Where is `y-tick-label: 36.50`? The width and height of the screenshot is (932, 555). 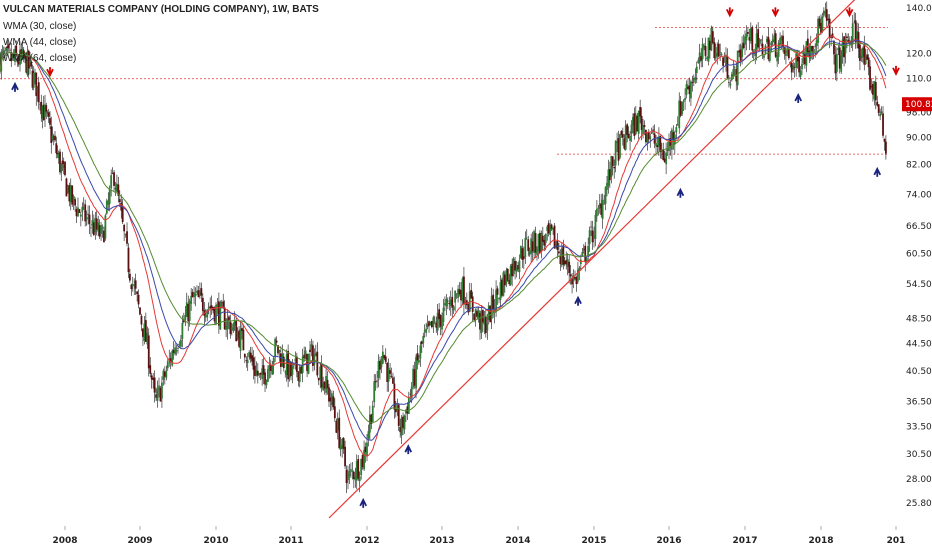
y-tick-label: 36.50 is located at coordinates (919, 402).